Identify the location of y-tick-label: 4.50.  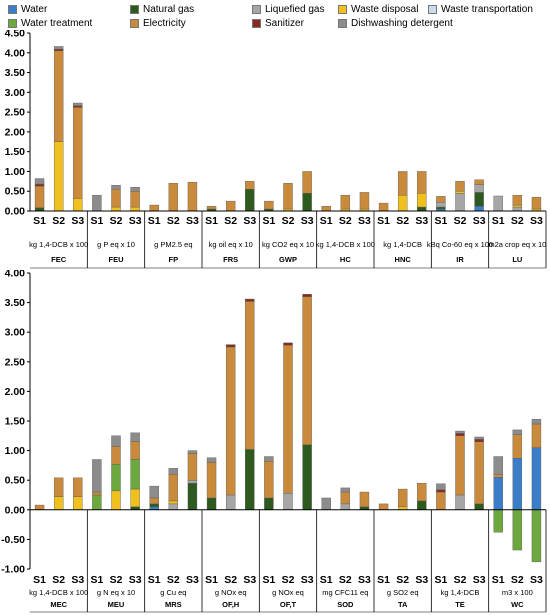
(15, 35).